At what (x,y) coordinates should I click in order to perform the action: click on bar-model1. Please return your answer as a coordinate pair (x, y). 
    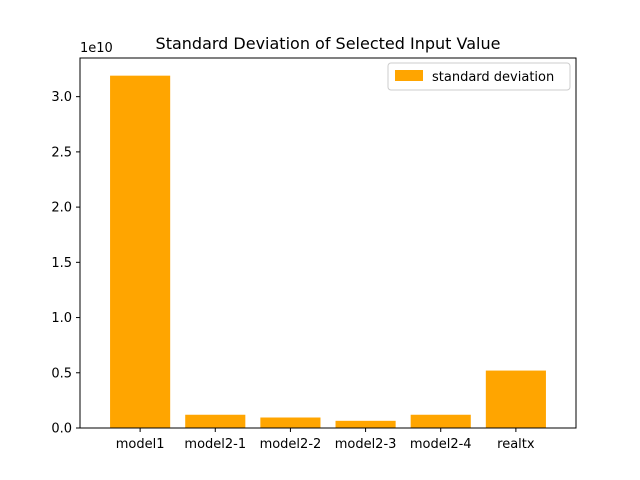
    Looking at the image, I should click on (140, 252).